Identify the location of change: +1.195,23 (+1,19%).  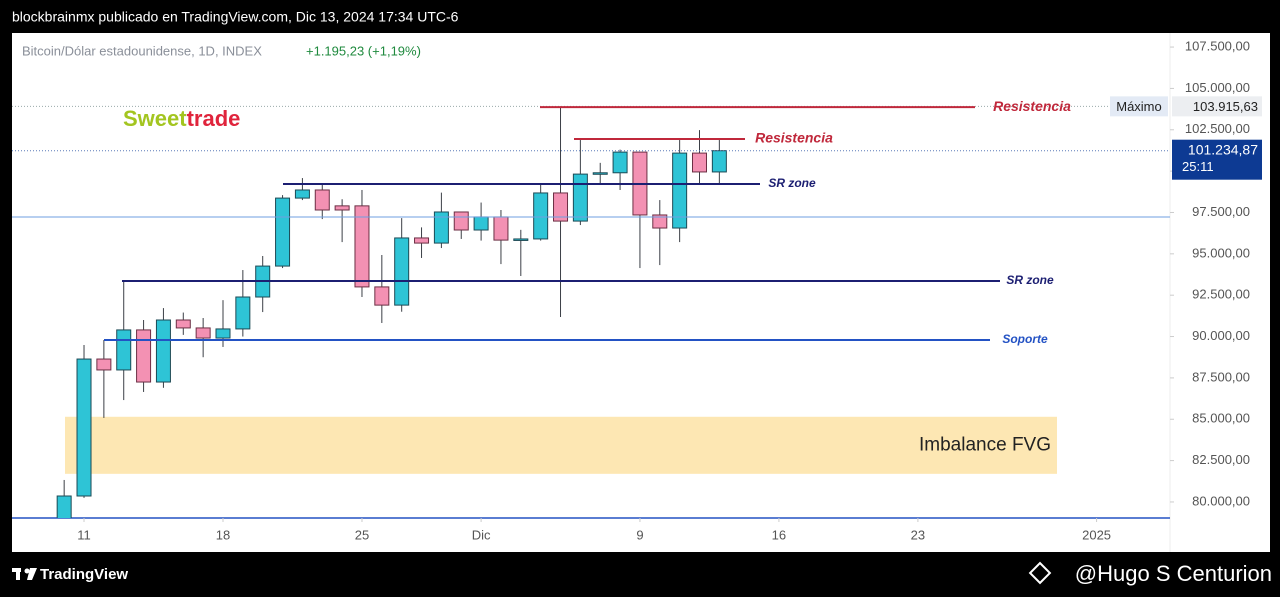
(363, 50).